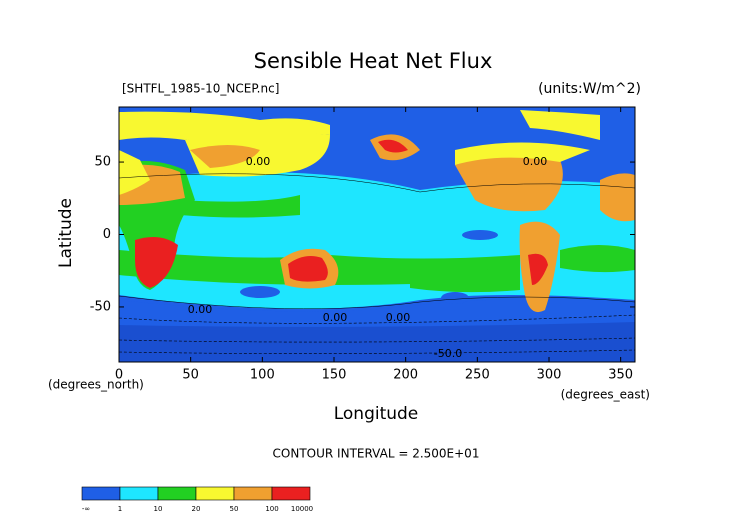 This screenshot has height=532, width=752. What do you see at coordinates (373, 61) in the screenshot?
I see `chart-title: Sensible Heat Net Flux` at bounding box center [373, 61].